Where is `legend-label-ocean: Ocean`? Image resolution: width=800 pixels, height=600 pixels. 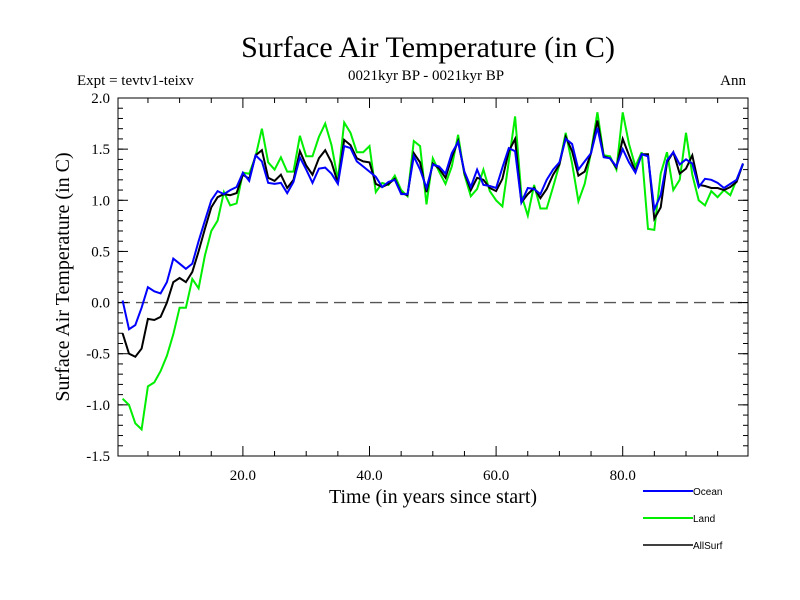 legend-label-ocean: Ocean is located at coordinates (707, 492).